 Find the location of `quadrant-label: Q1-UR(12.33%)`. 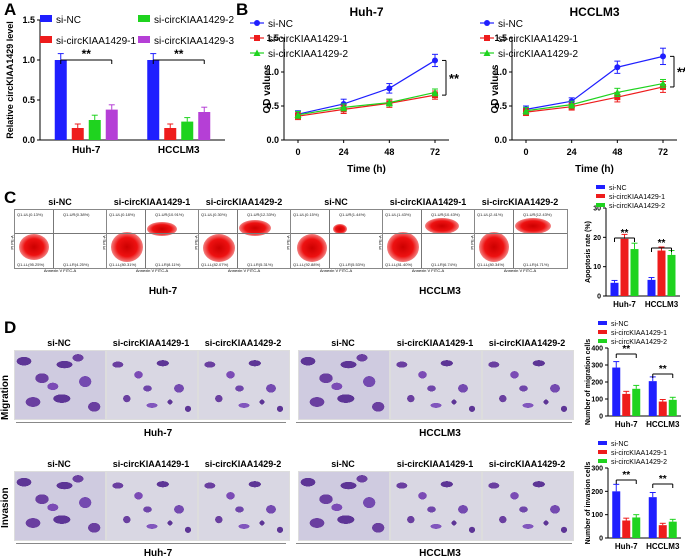

quadrant-label: Q1-UR(12.33%) is located at coordinates (261, 214).